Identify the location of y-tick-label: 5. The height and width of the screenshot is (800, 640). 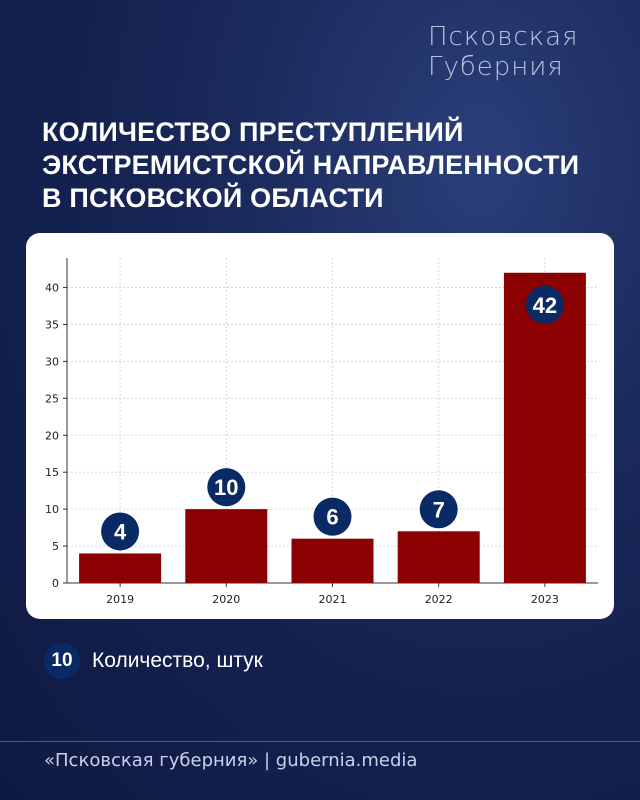
(55, 546).